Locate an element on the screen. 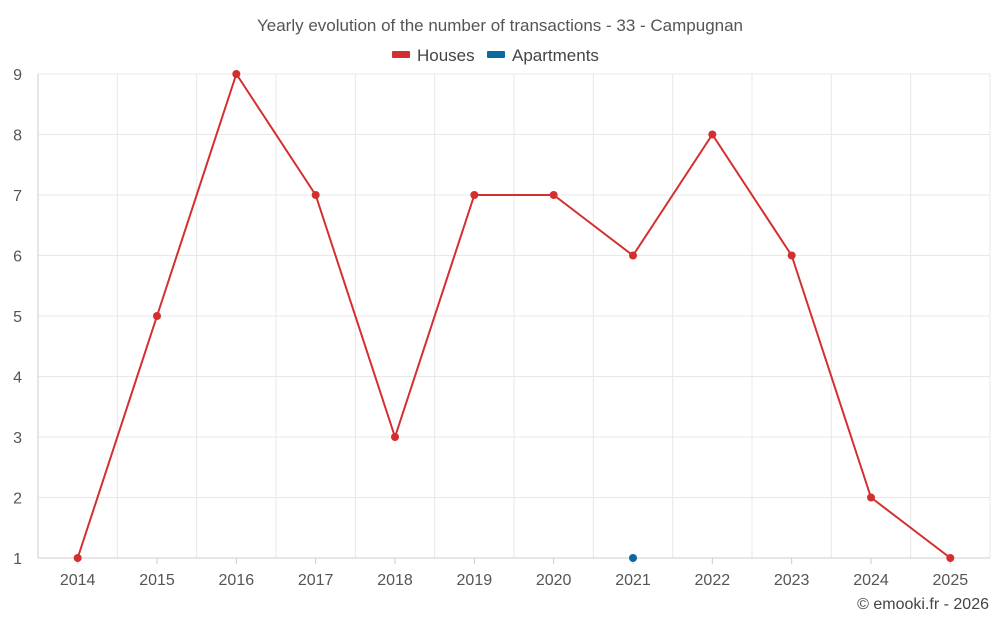  y-tick-label: 7 is located at coordinates (17, 196).